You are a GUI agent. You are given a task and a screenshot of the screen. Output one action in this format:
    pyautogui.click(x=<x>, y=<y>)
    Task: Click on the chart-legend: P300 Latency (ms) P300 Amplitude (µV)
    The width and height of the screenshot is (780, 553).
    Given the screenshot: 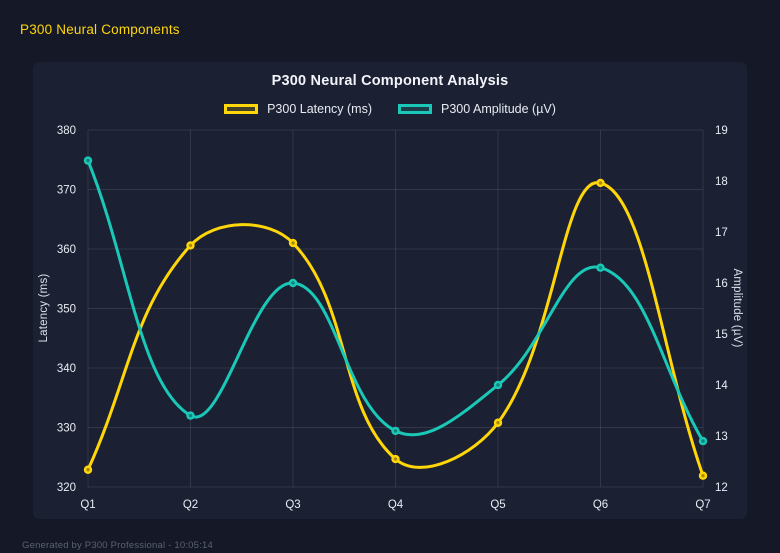 What is the action you would take?
    pyautogui.click(x=390, y=109)
    